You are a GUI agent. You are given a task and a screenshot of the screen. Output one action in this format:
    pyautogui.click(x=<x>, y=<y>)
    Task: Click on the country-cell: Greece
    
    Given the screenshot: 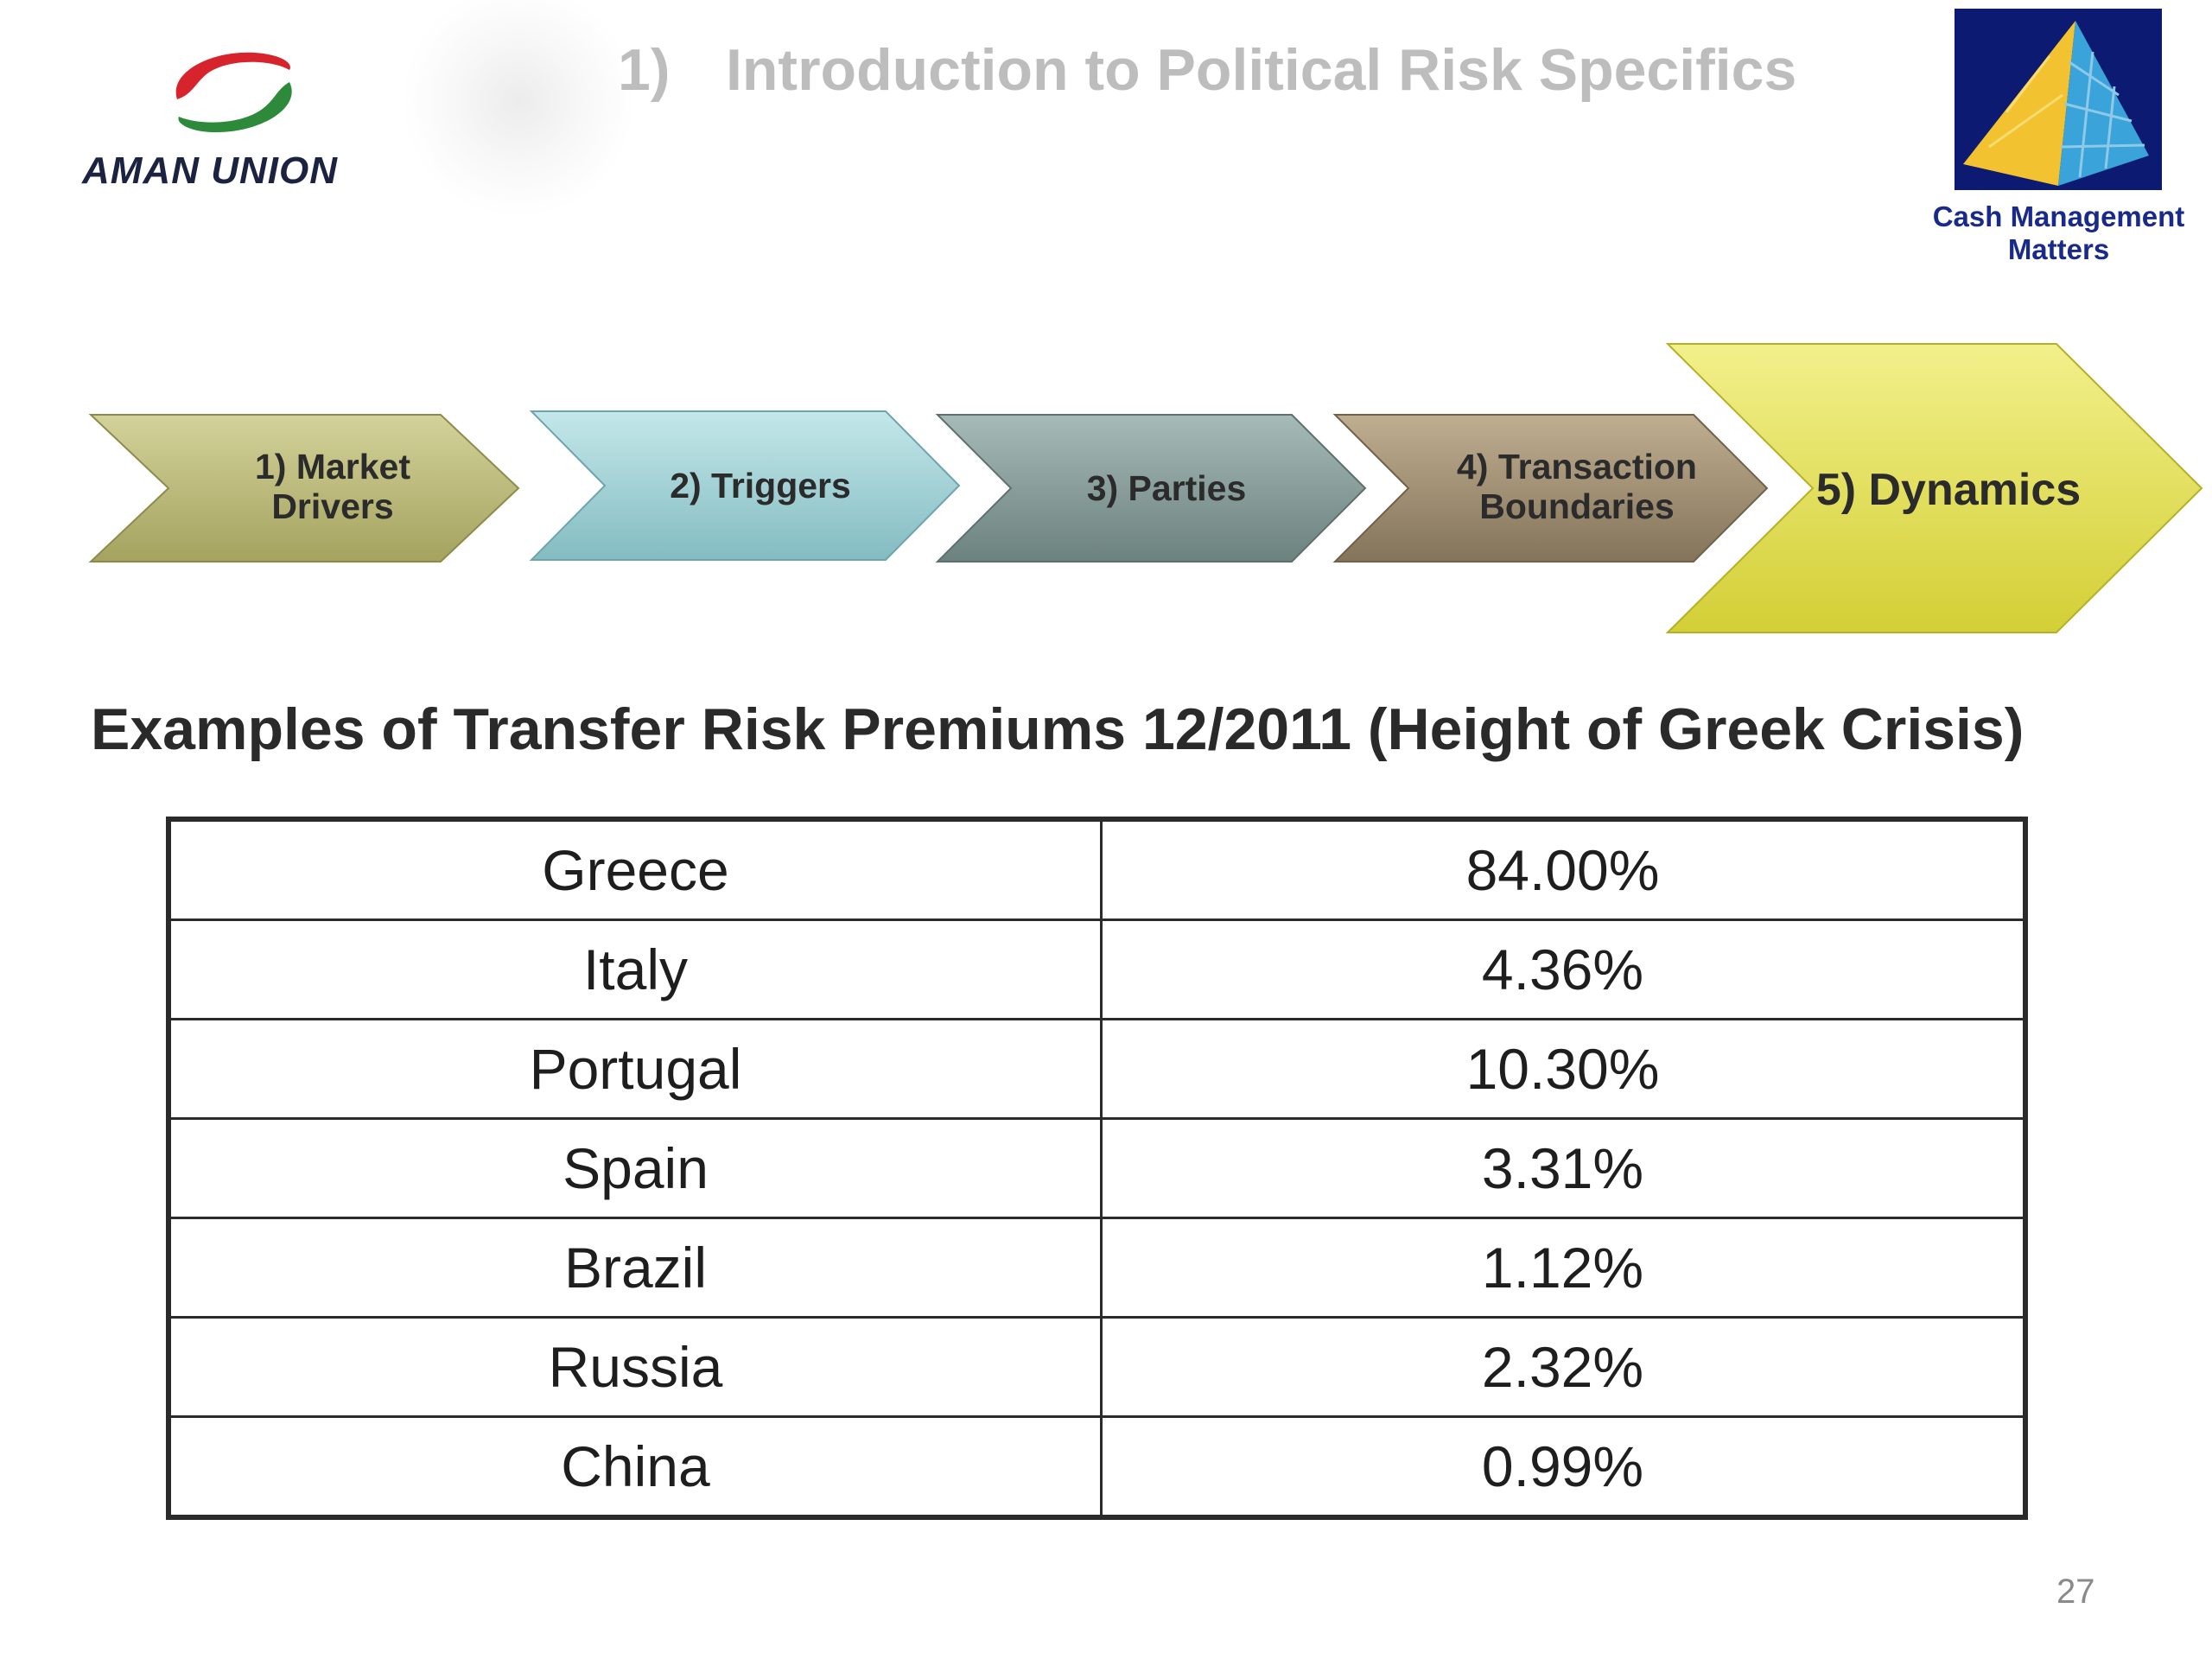 What is the action you would take?
    pyautogui.click(x=635, y=869)
    